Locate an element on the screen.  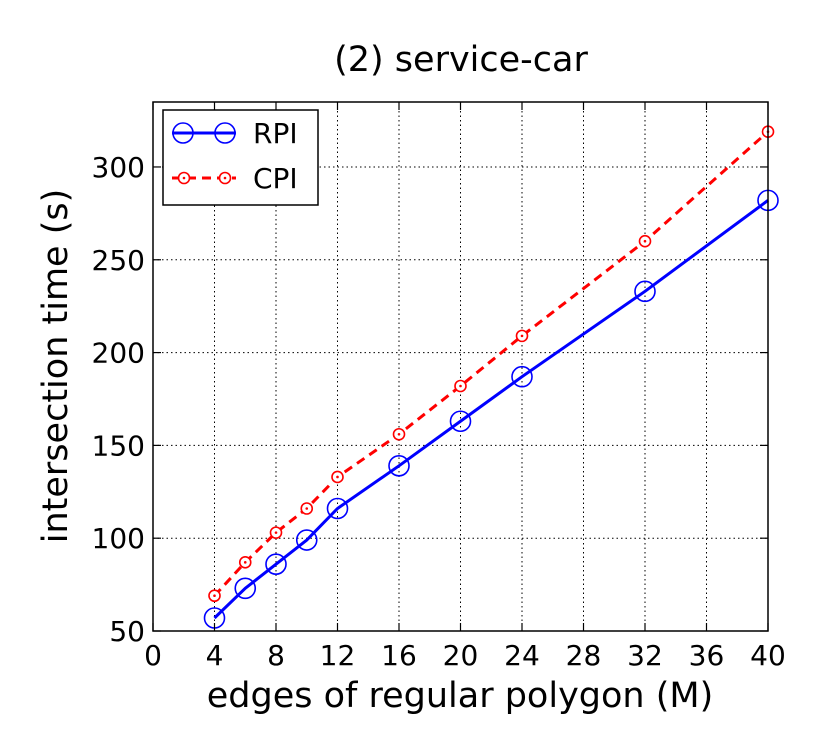
legend-cpi-label: CPI is located at coordinates (275, 178).